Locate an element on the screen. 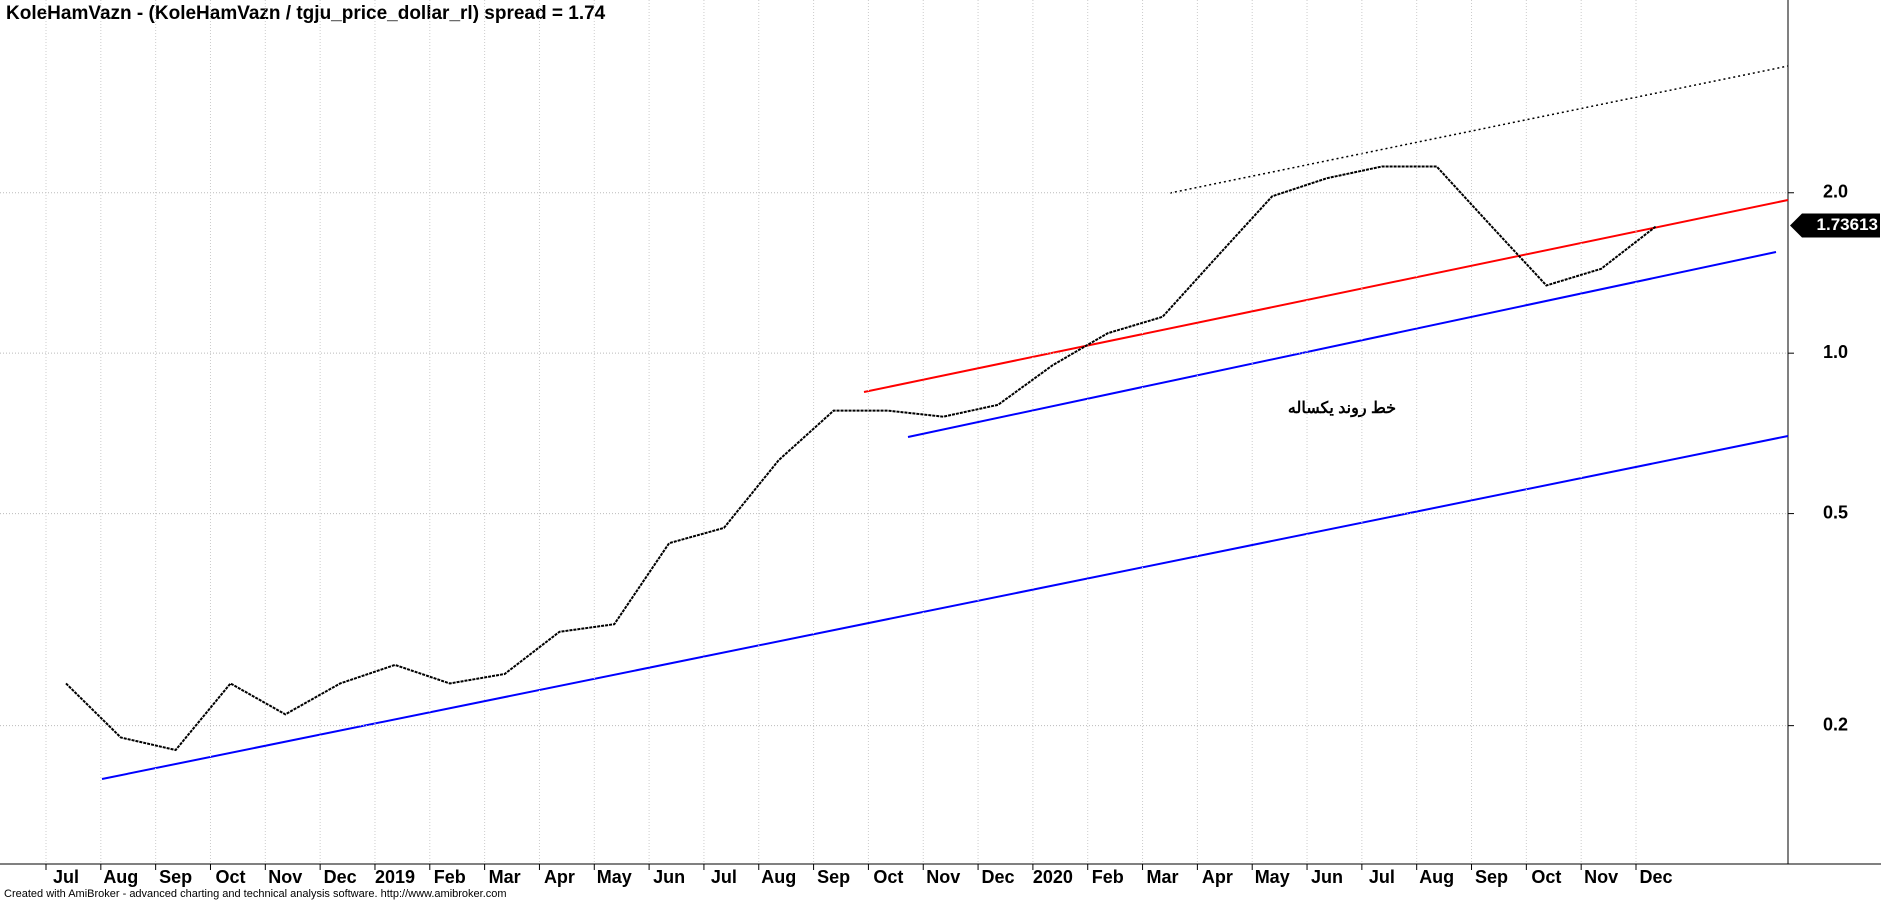 This screenshot has width=1881, height=902. trend-line-upper is located at coordinates (1479, 129).